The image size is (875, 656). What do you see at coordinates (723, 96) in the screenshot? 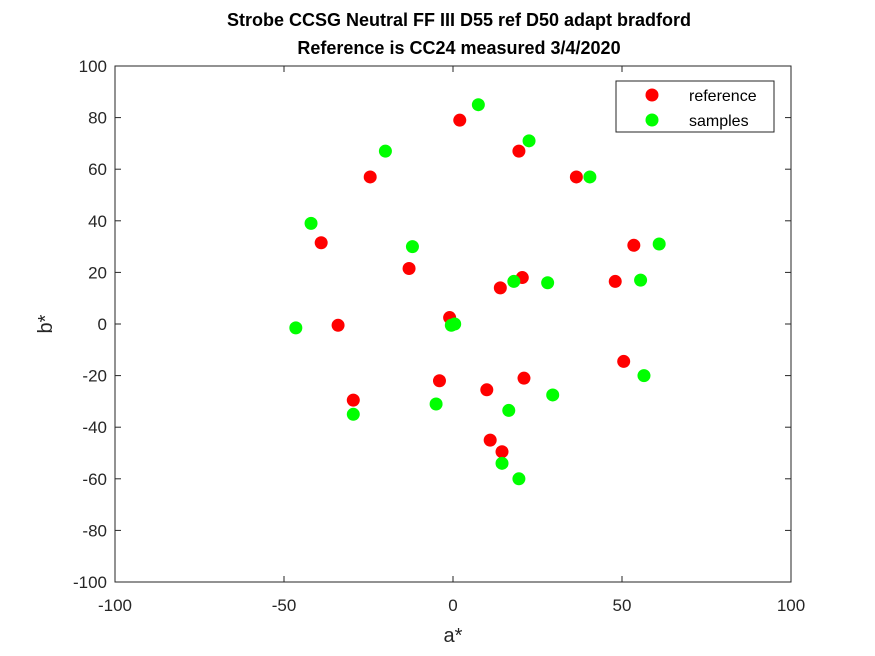
I see `legend-label-reference: reference` at bounding box center [723, 96].